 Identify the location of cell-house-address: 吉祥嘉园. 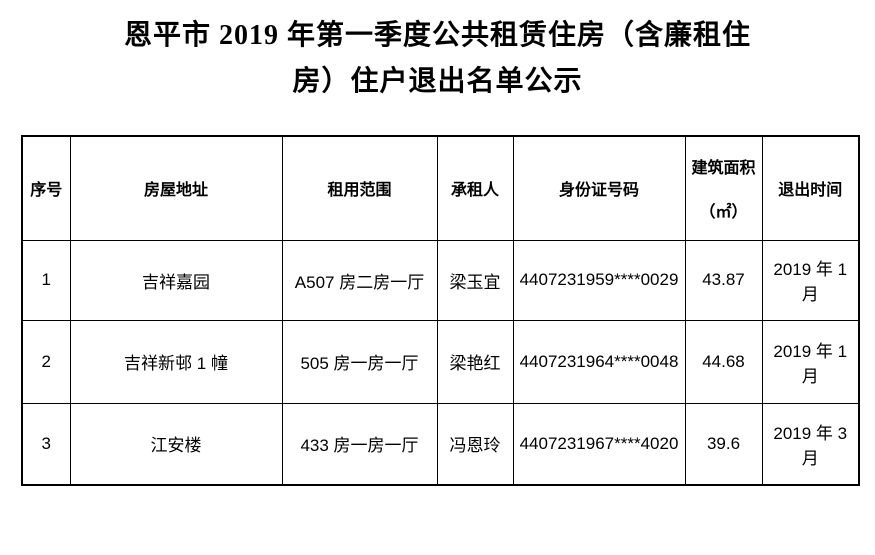
(176, 280).